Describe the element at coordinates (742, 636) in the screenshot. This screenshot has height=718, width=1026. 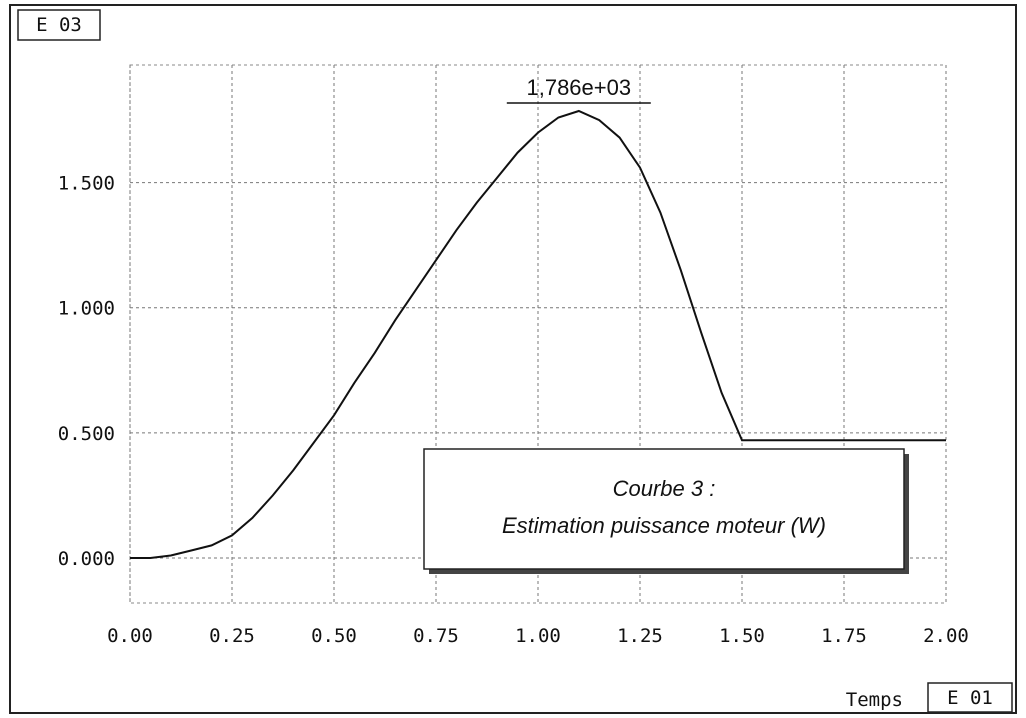
I see `x-tick-label: 1.50` at that location.